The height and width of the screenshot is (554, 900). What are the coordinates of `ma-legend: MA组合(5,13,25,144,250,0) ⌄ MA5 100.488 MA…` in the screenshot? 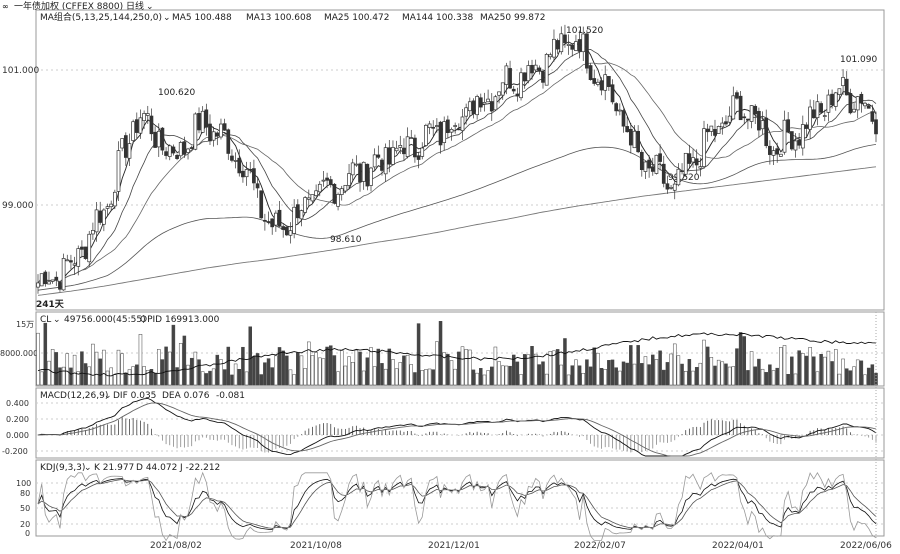 It's located at (292, 17).